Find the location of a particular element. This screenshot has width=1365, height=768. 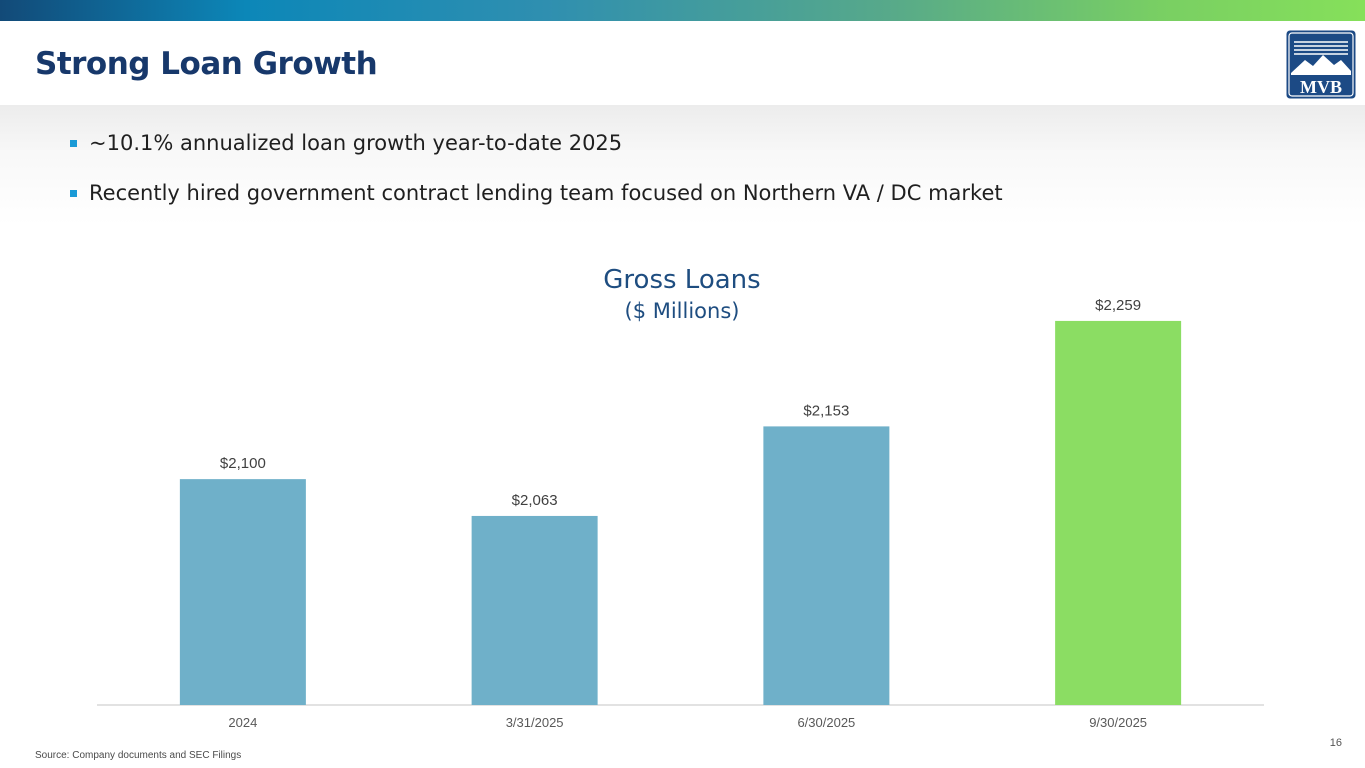

bar-6-30-2025 is located at coordinates (826, 565).